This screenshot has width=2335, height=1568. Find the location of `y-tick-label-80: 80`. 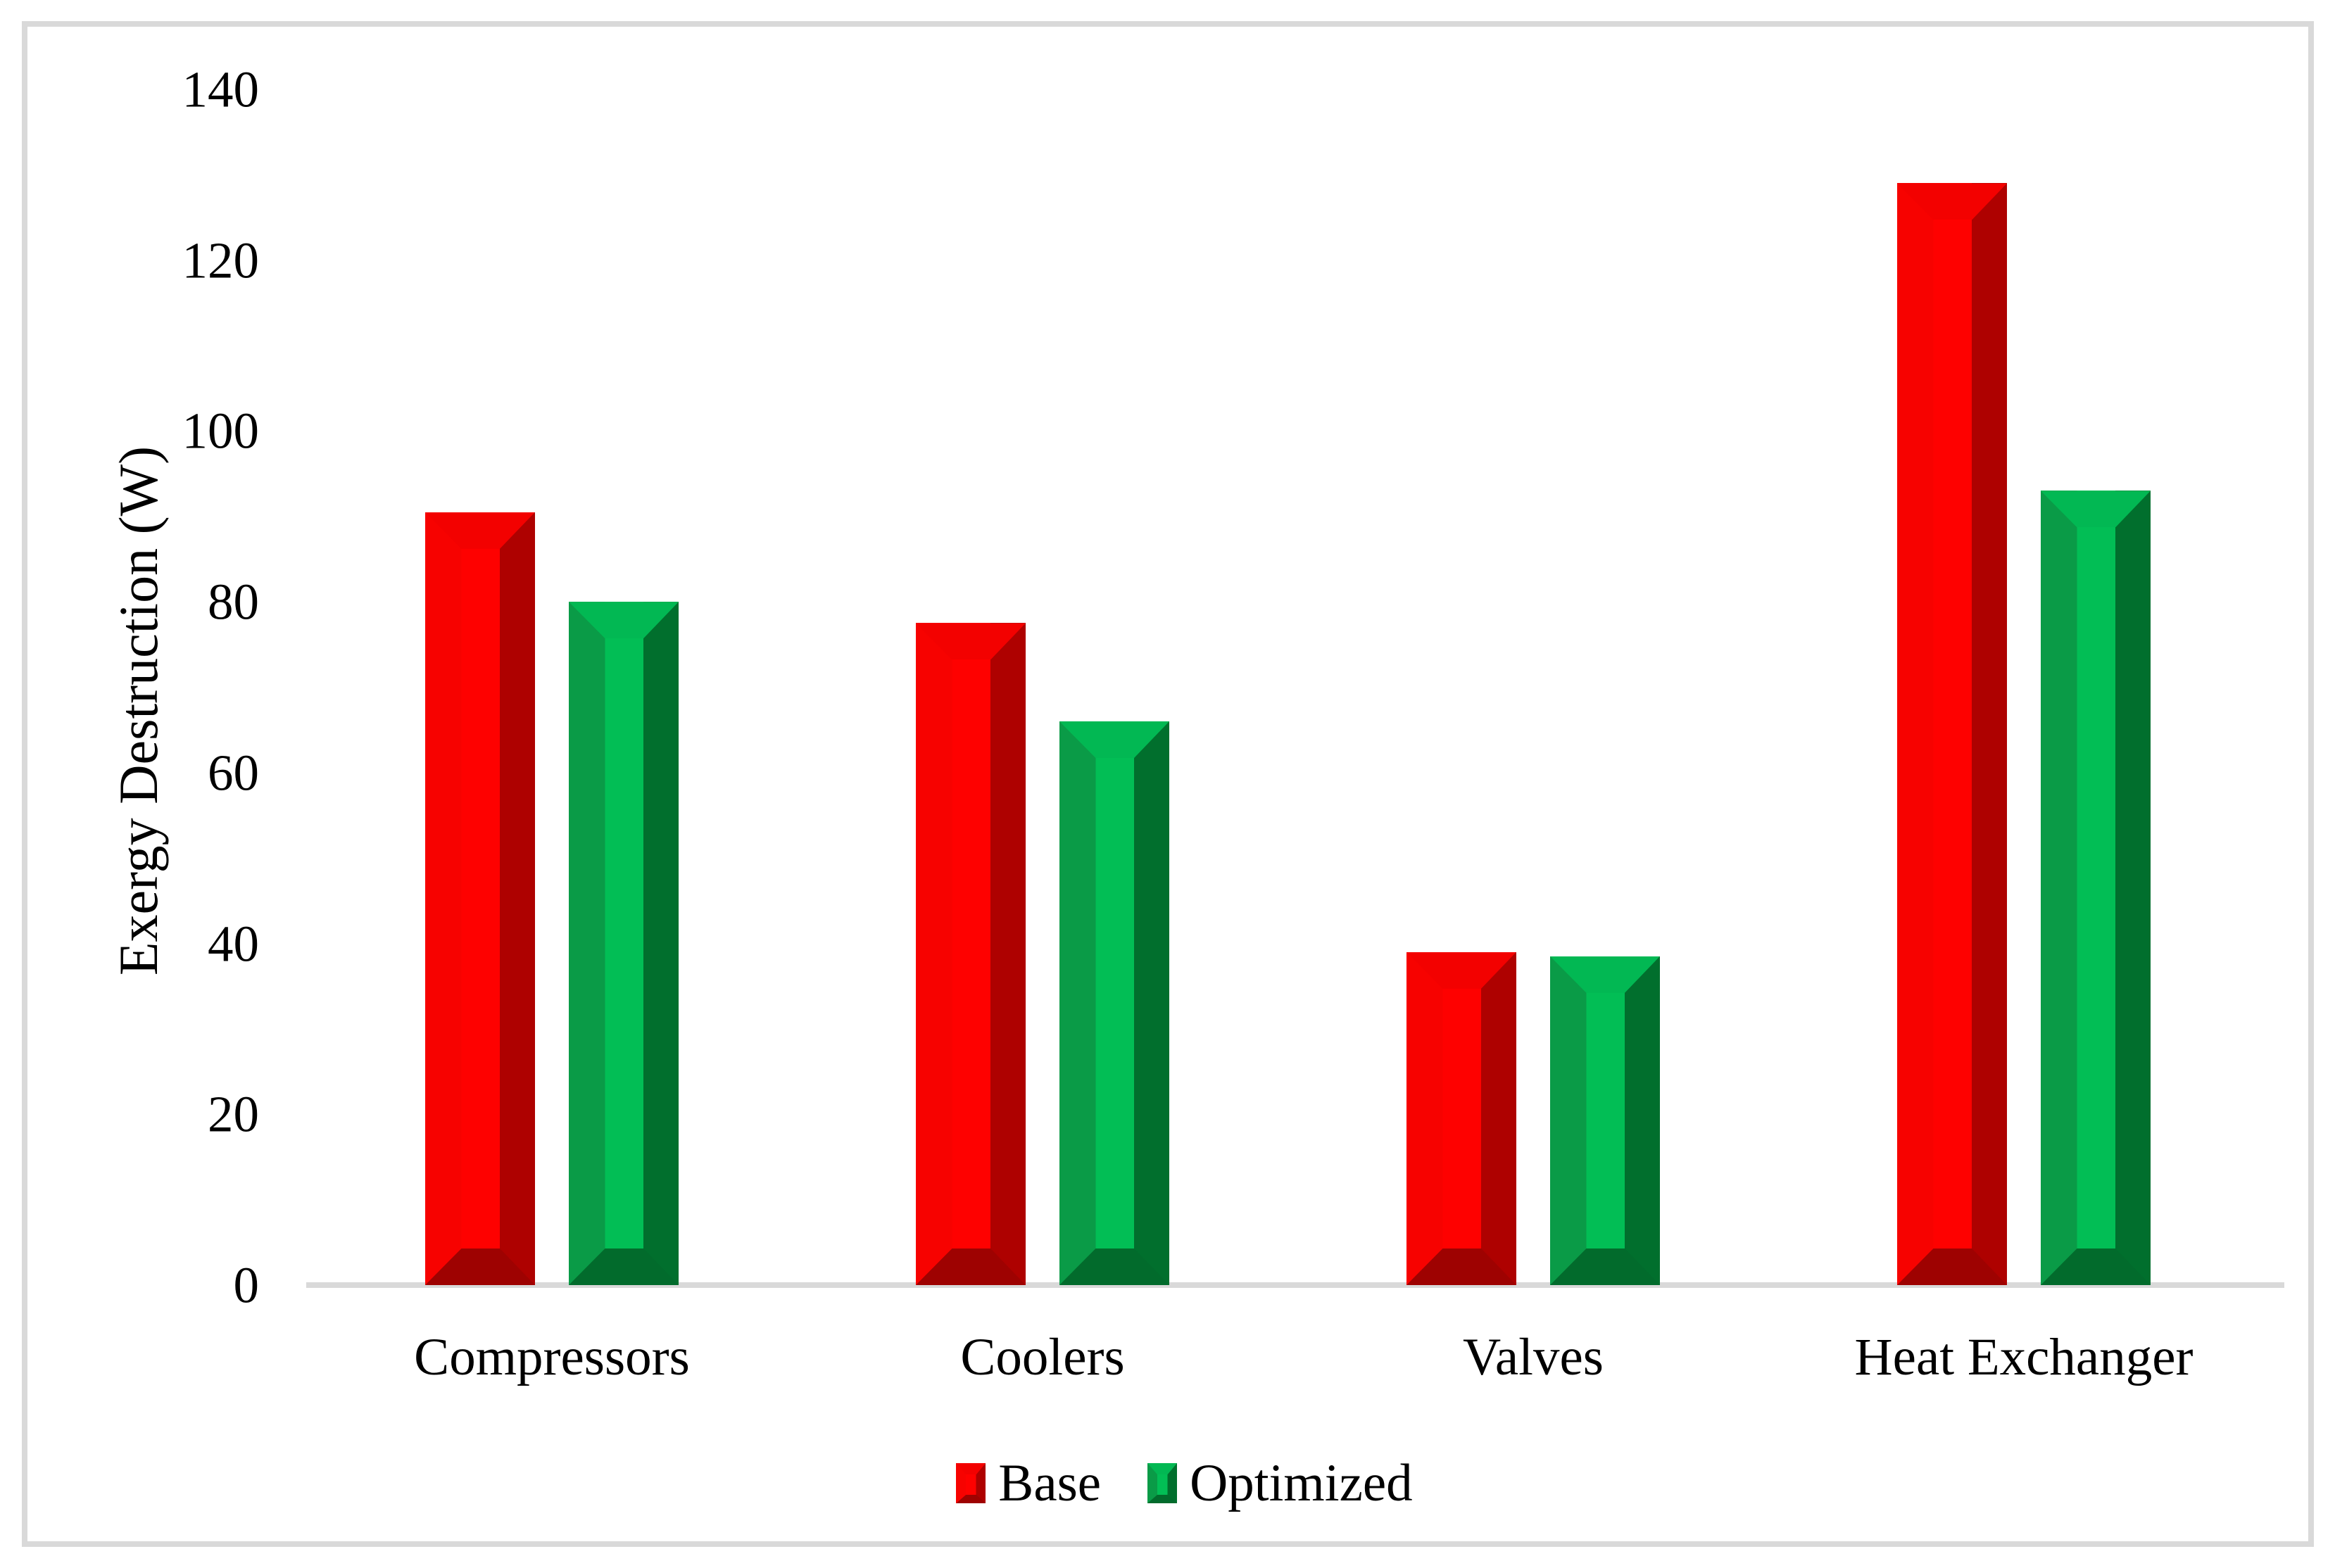

y-tick-label-80: 80 is located at coordinates (233, 602).